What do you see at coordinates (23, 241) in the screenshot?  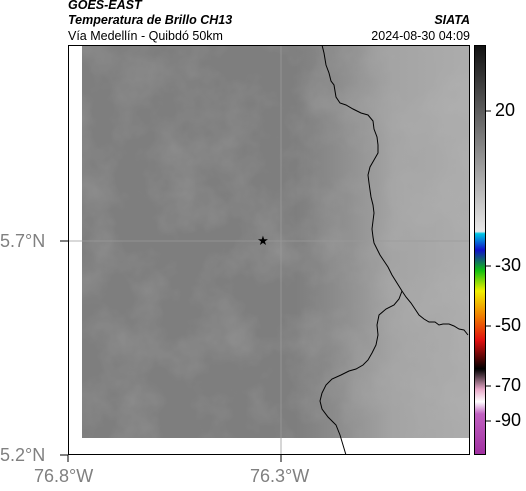 I see `lat-label-1: 5.7°N` at bounding box center [23, 241].